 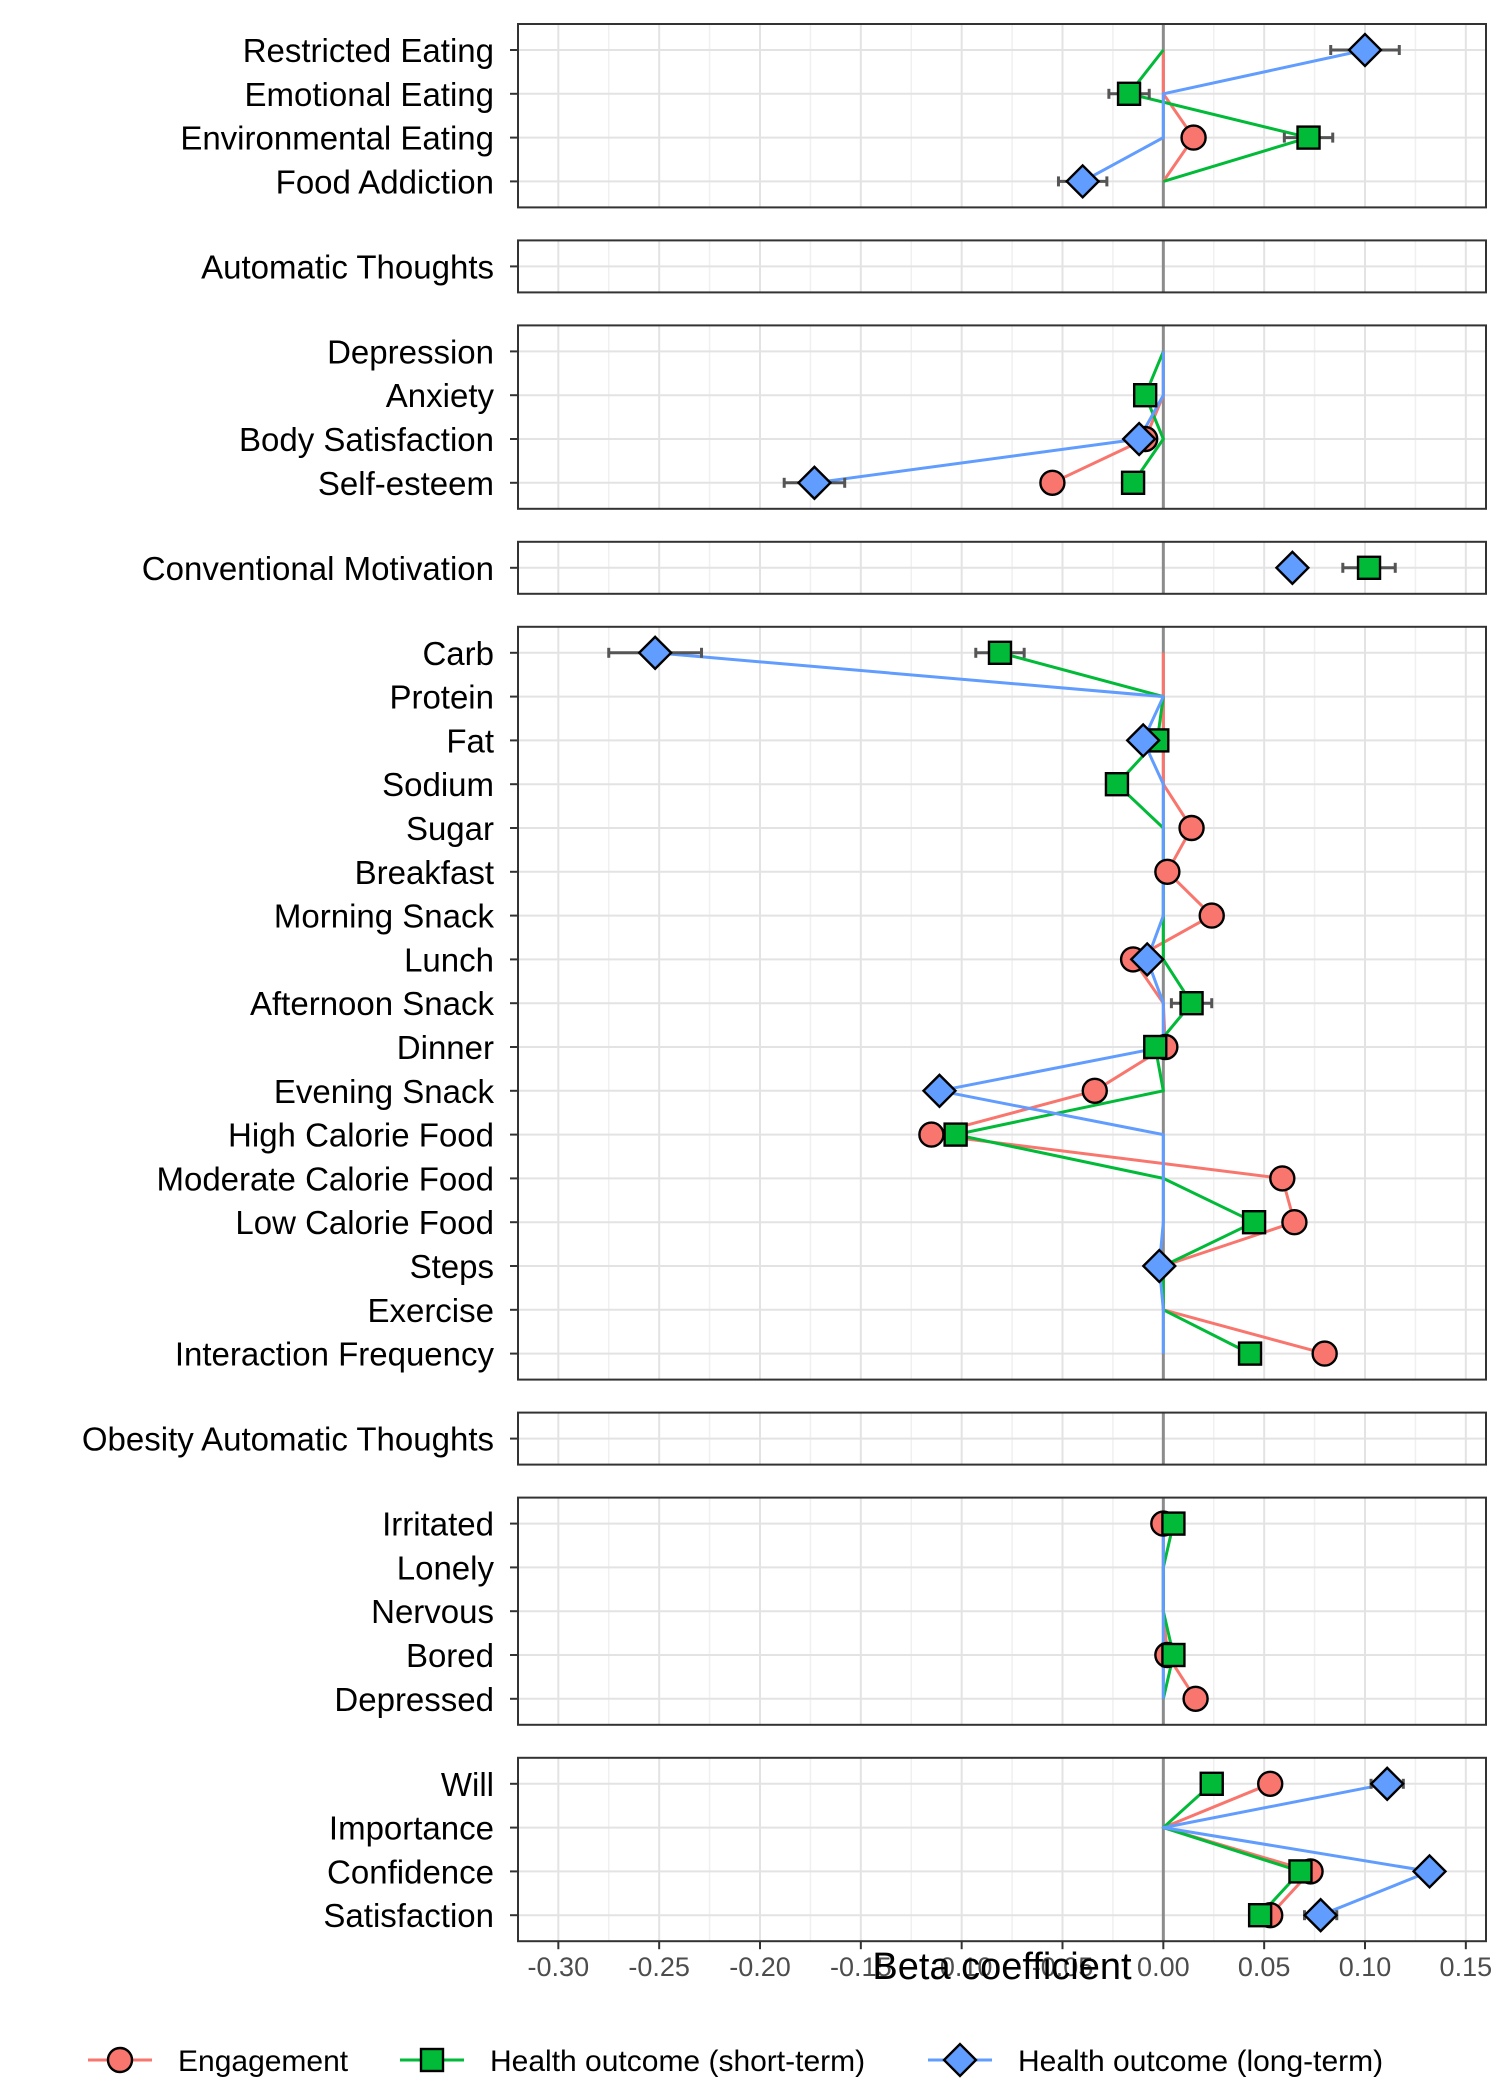 I want to click on legend-label: Health outcome (short-term), so click(x=677, y=2061).